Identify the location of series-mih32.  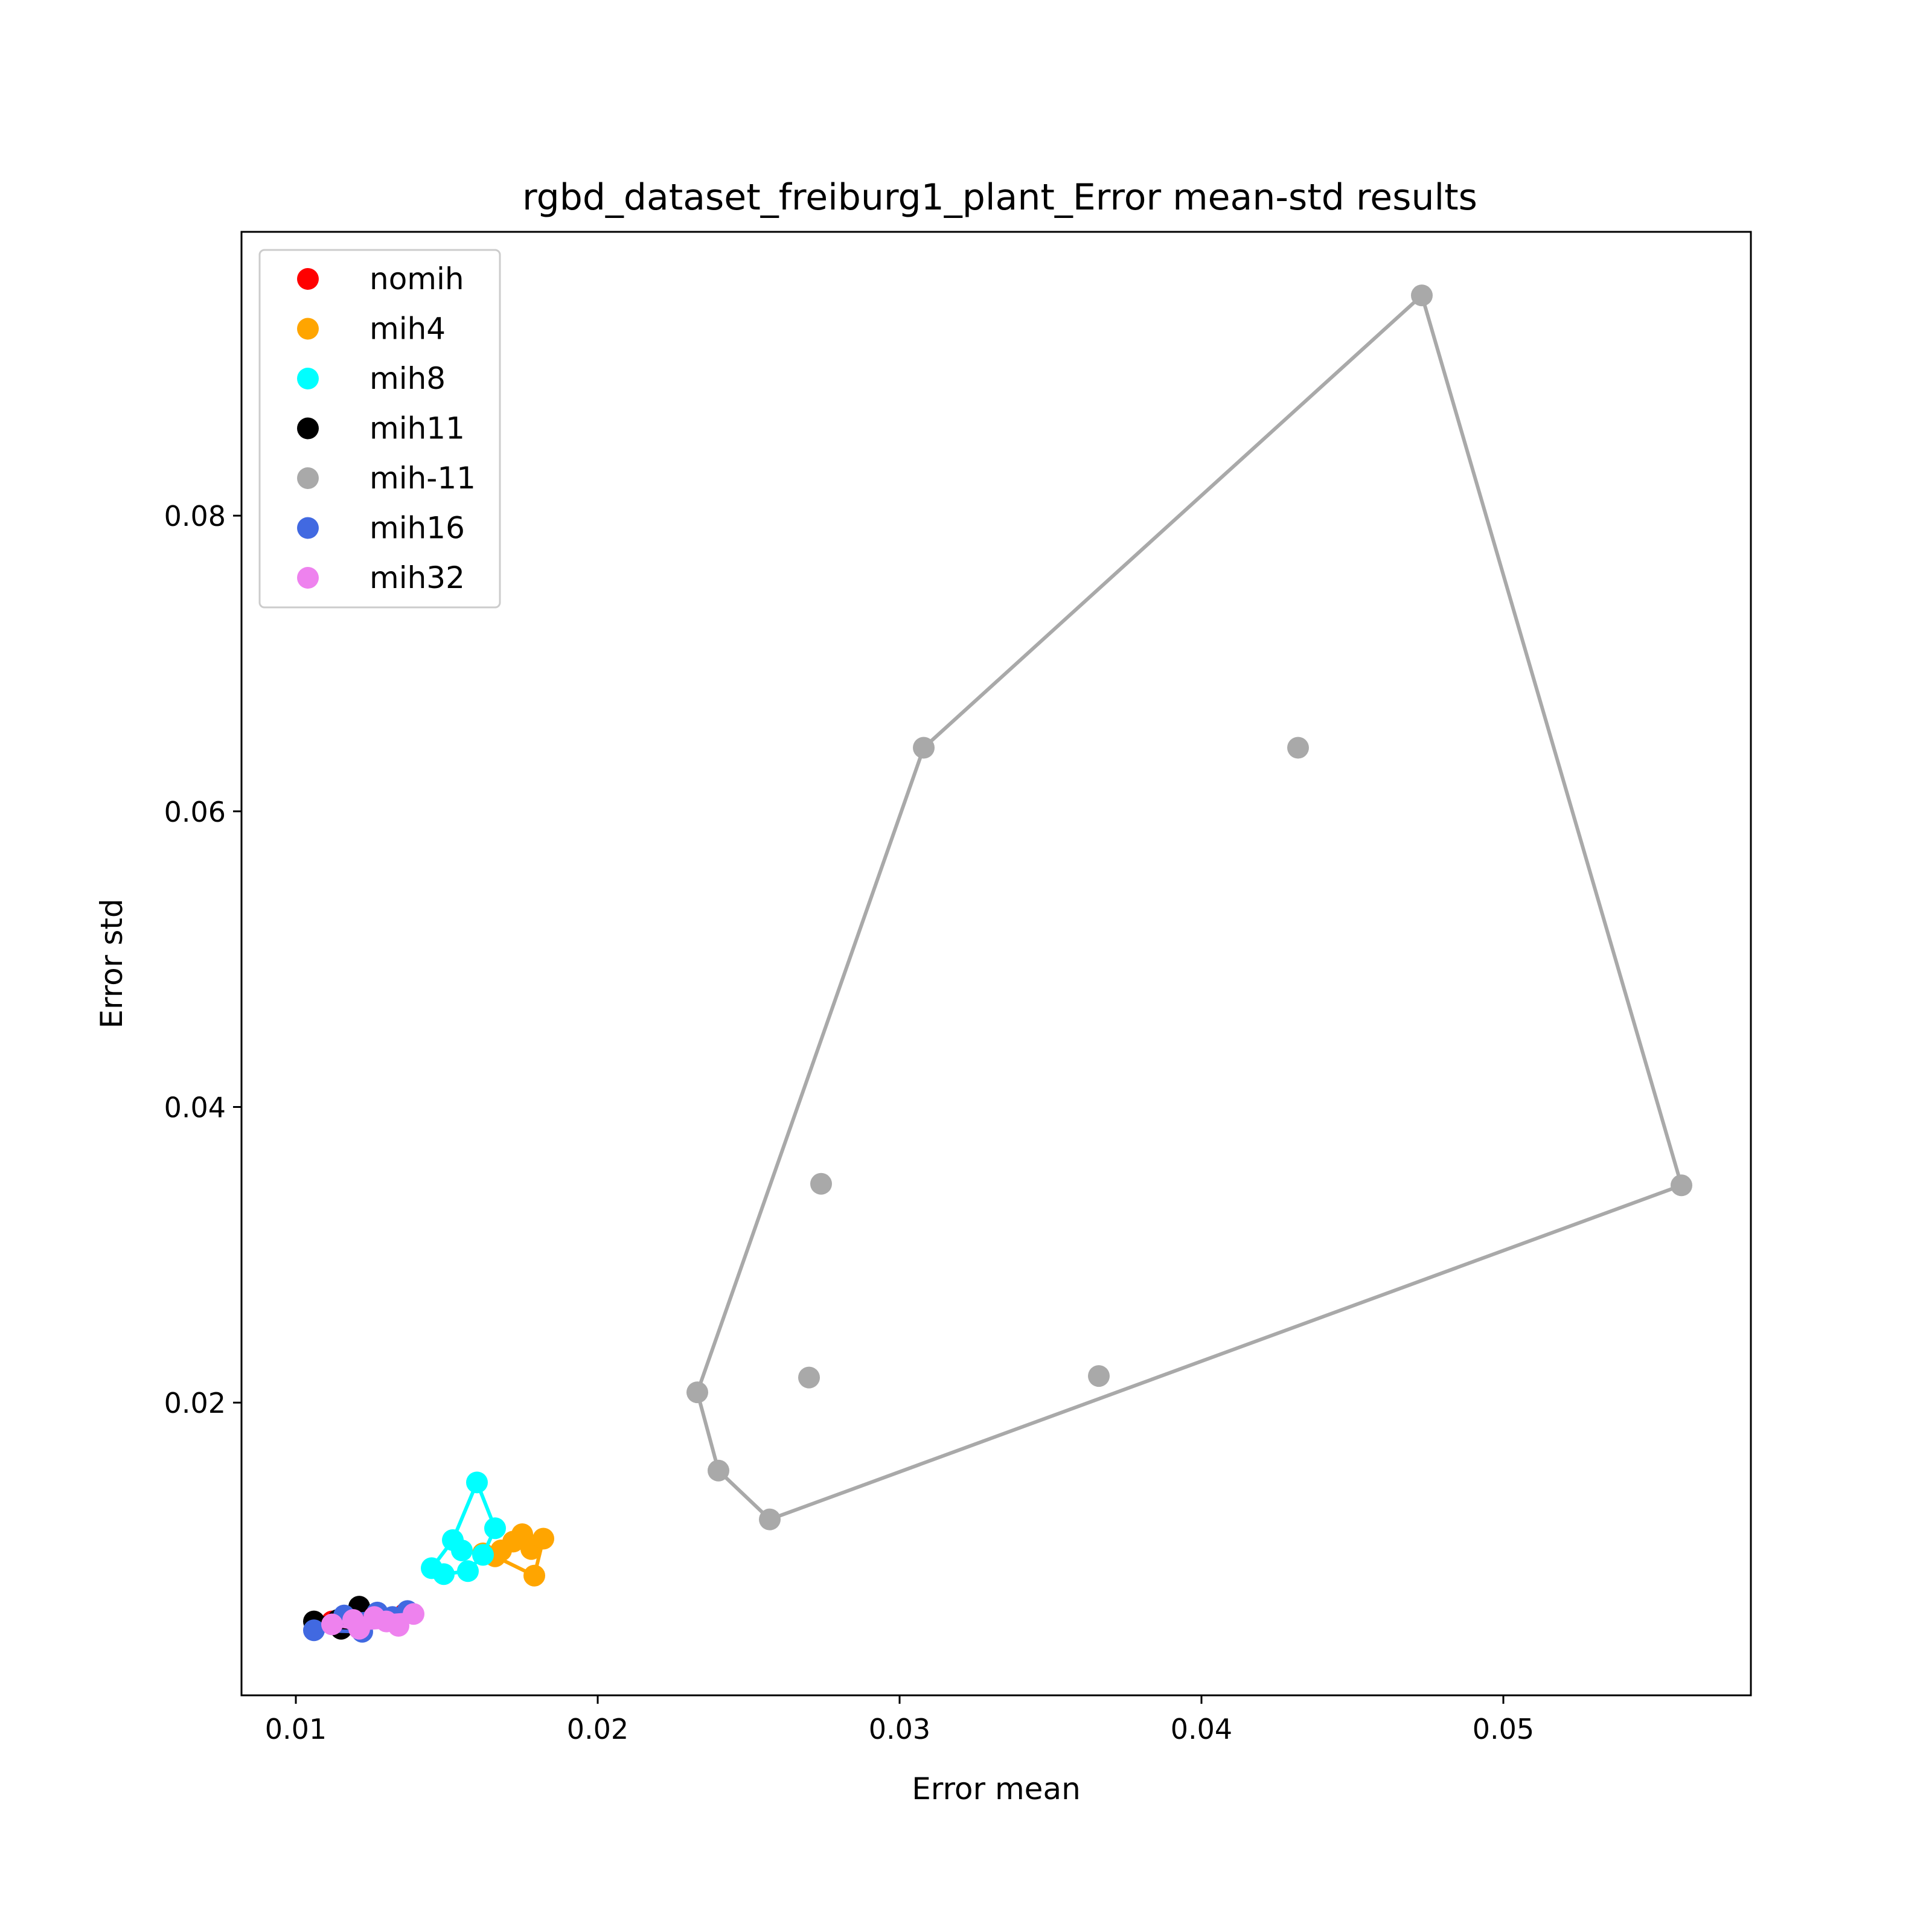
(373, 1621).